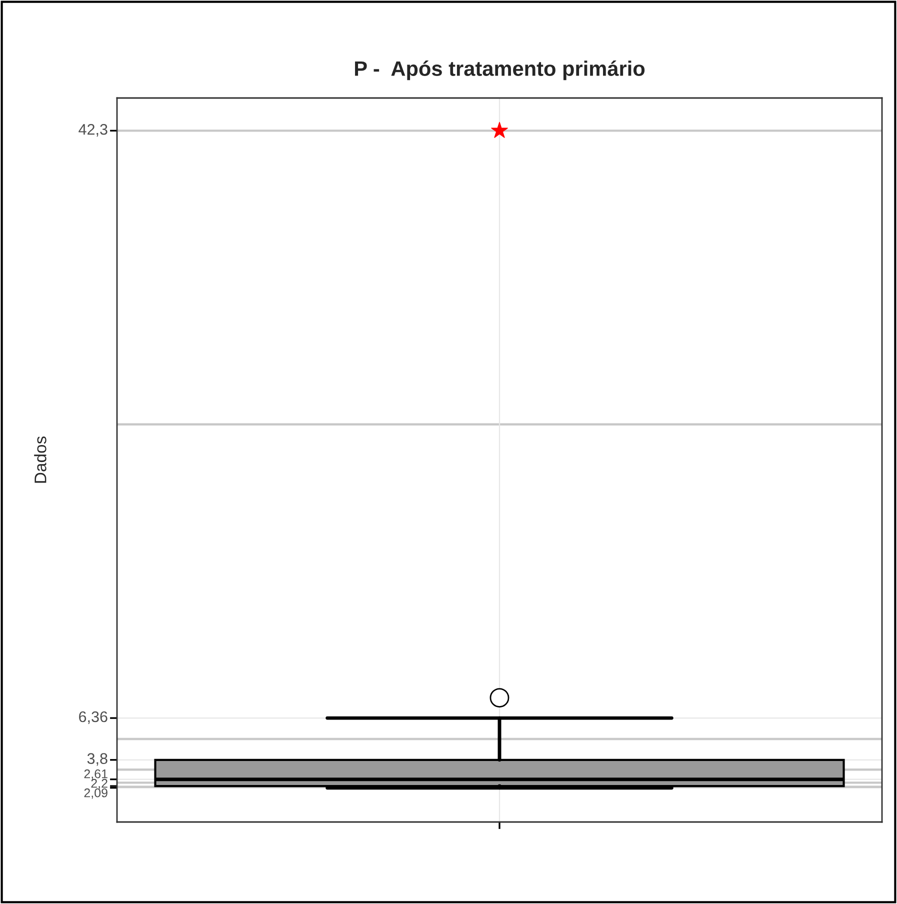 This screenshot has height=904, width=897. Describe the element at coordinates (97, 759) in the screenshot. I see `y-tick-label: 3,8` at that location.